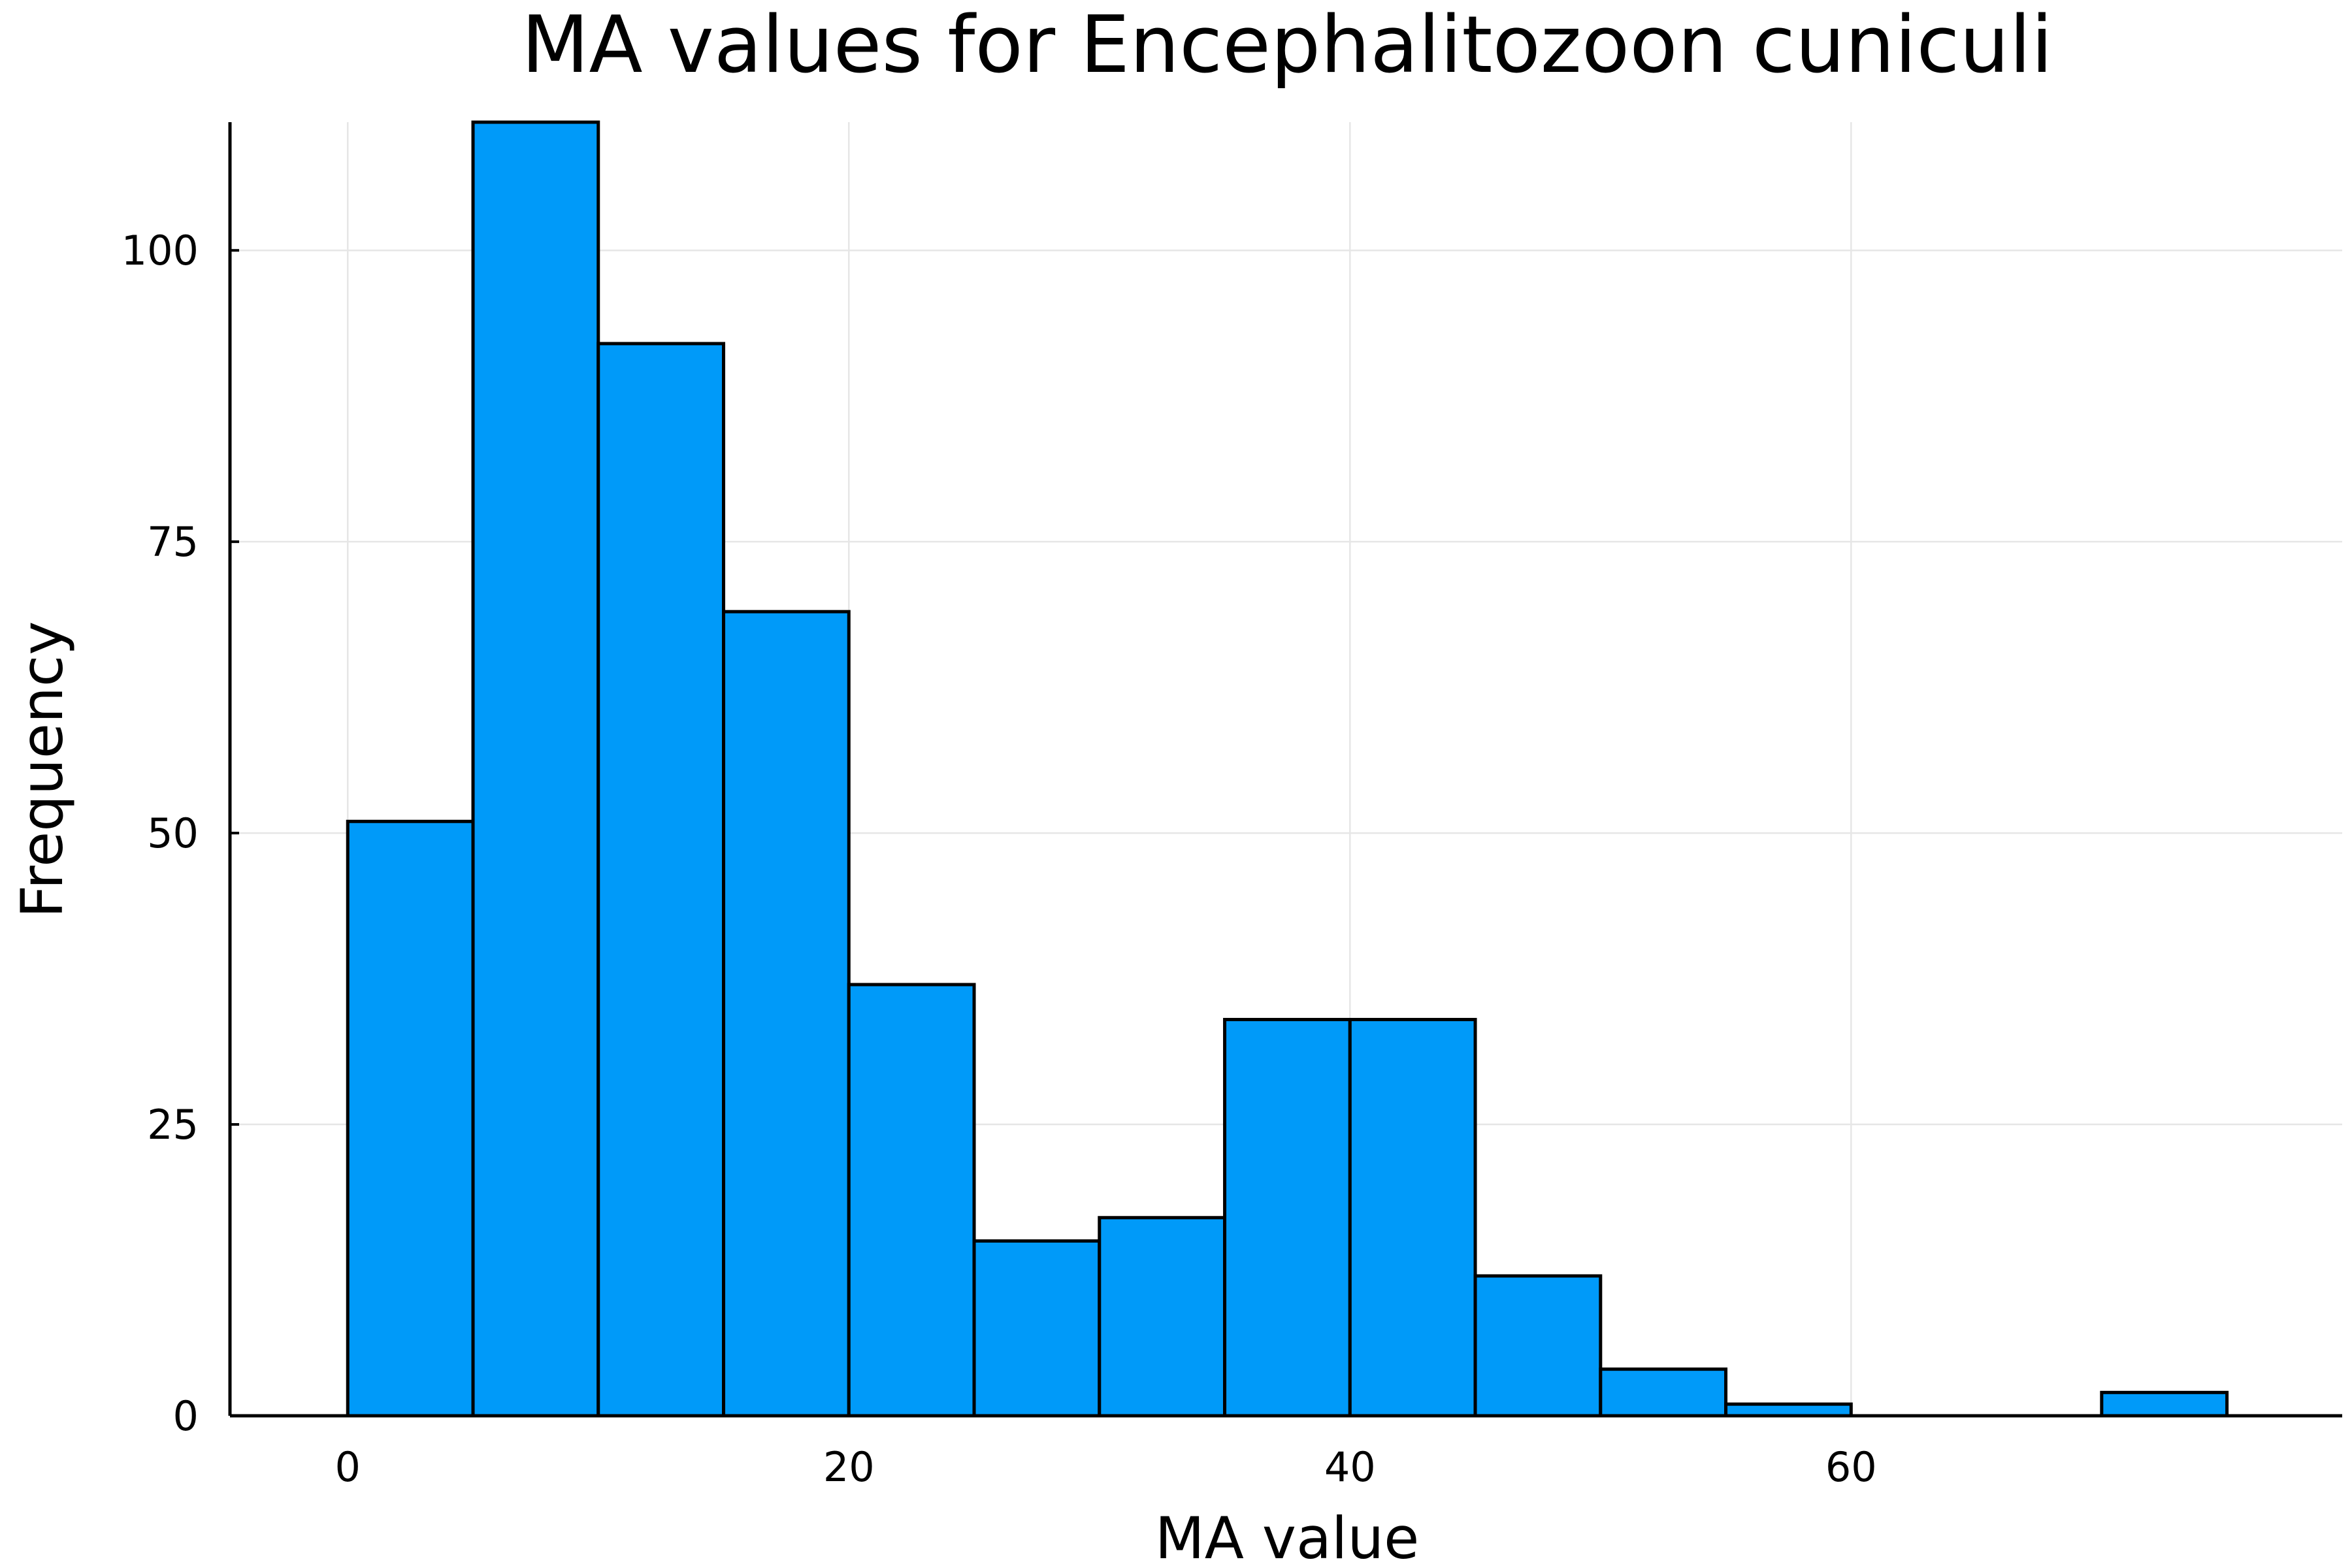  I want to click on x-tick-label-3: 60, so click(1851, 1467).